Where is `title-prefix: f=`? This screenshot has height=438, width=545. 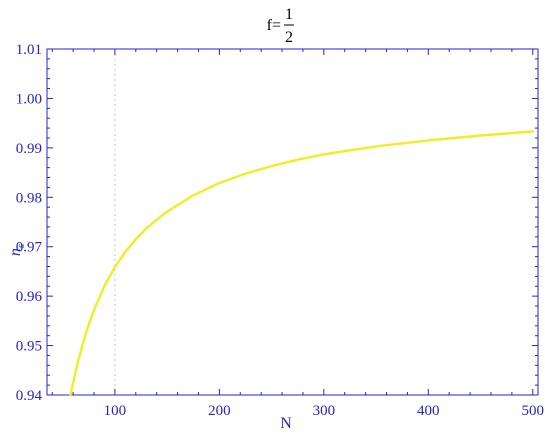 title-prefix: f= is located at coordinates (274, 25).